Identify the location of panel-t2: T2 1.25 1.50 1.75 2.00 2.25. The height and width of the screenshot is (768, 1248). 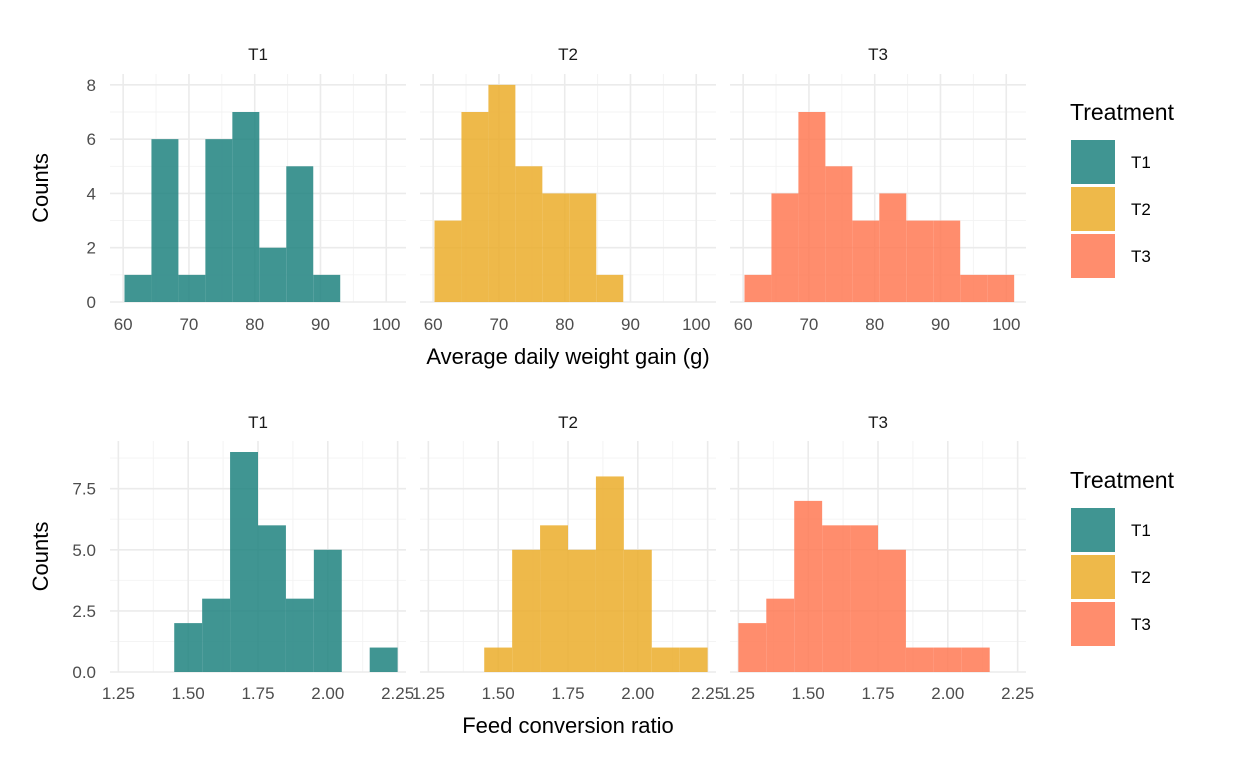
(568, 558).